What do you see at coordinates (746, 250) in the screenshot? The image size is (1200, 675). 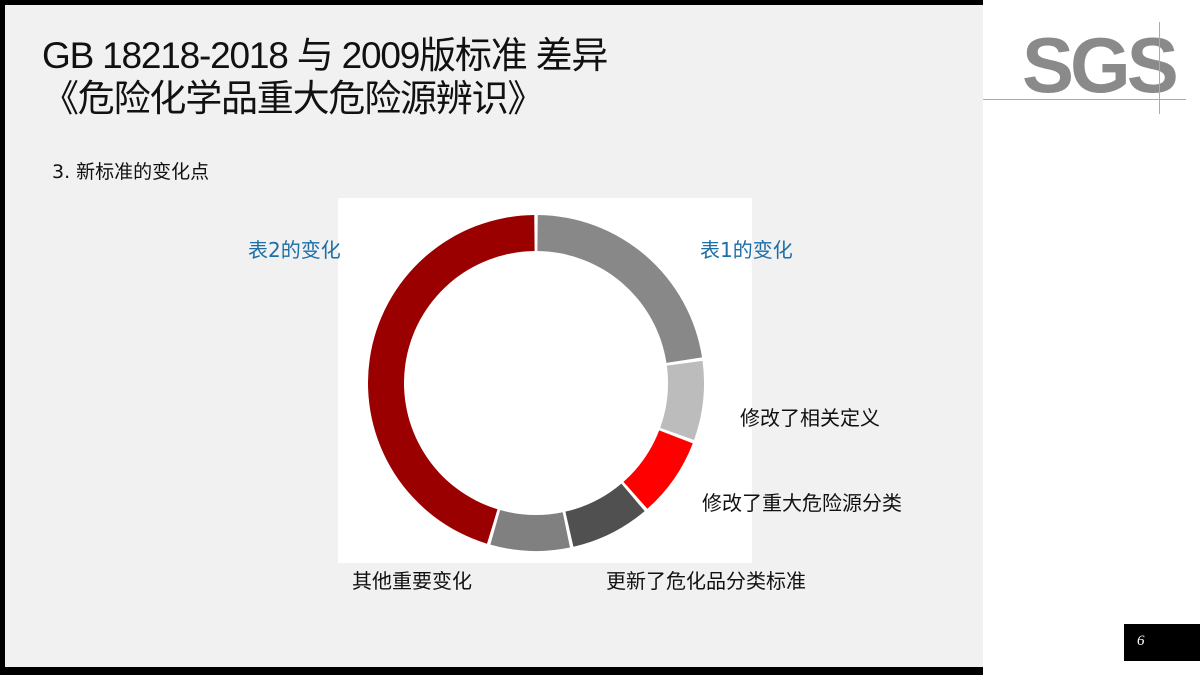 I see `label-table1-changes: 表1的变化` at bounding box center [746, 250].